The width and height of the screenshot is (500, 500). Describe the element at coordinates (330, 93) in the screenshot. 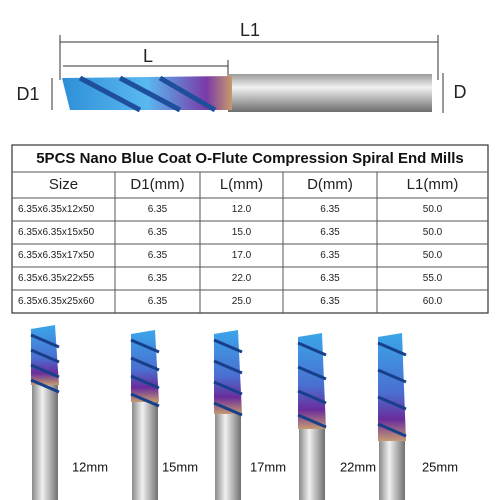

I see `shank` at that location.